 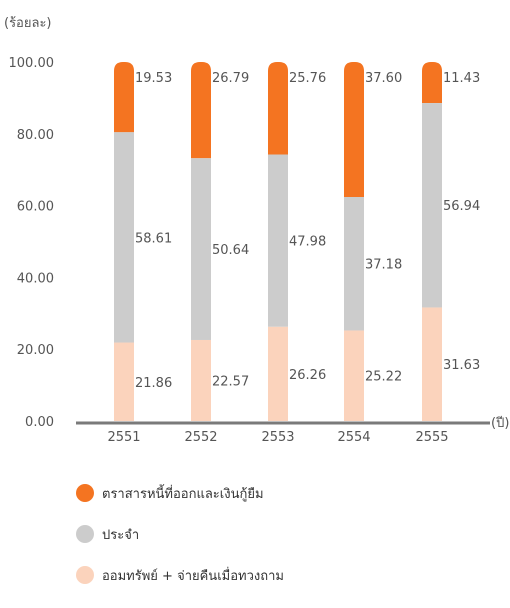 I want to click on data-label: 58.61, so click(x=153, y=238).